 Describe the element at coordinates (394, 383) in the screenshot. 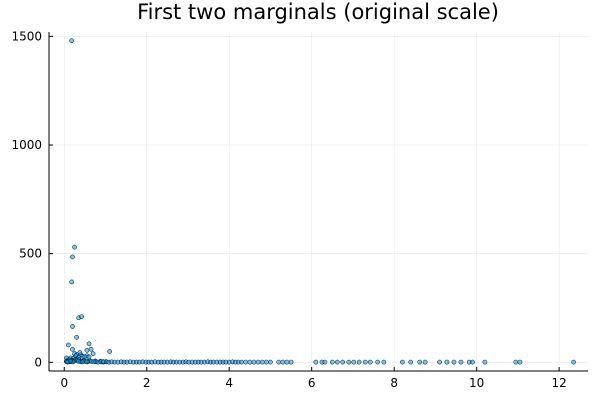

I see `x-tick-label: 8` at that location.